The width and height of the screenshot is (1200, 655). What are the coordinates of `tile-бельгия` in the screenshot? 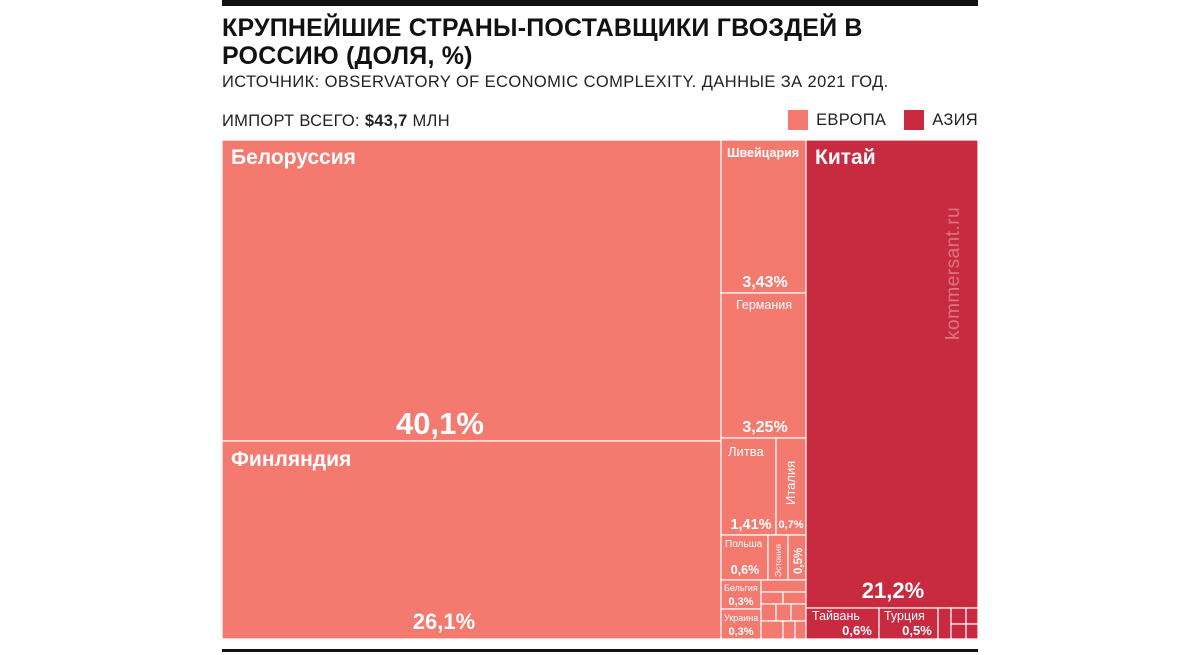 It's located at (741, 594).